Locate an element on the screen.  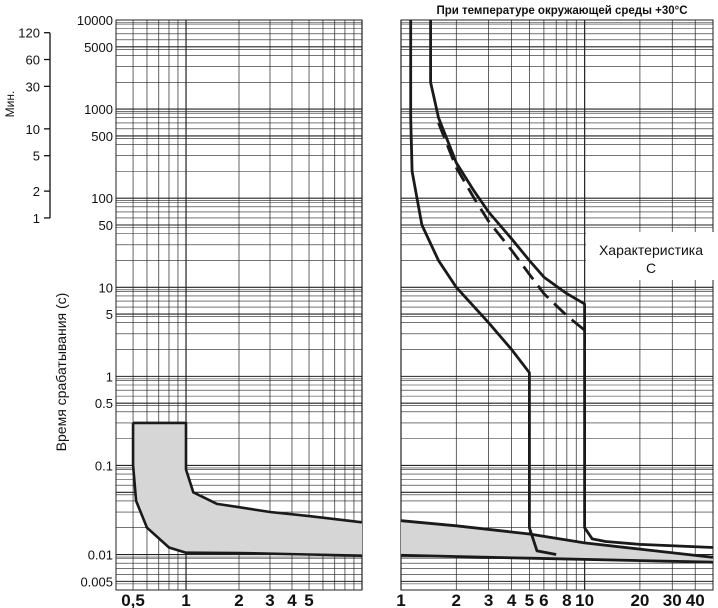
band-upper-curve is located at coordinates (248, 472).